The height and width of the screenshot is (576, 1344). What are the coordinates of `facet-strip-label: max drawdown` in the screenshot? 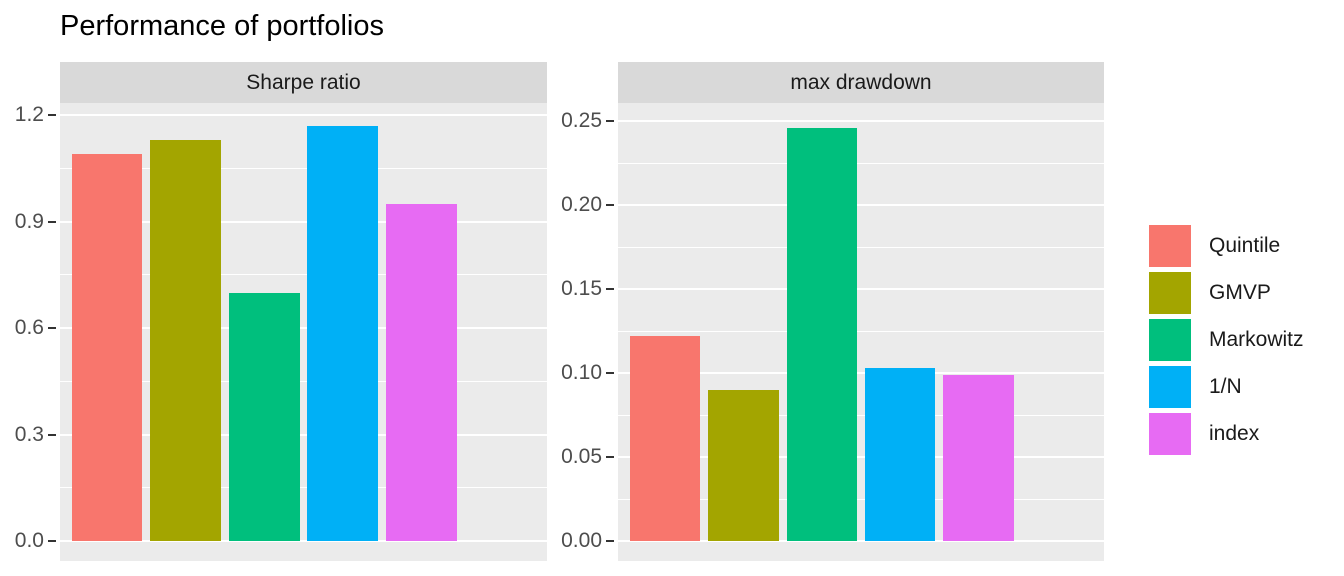 It's located at (861, 82).